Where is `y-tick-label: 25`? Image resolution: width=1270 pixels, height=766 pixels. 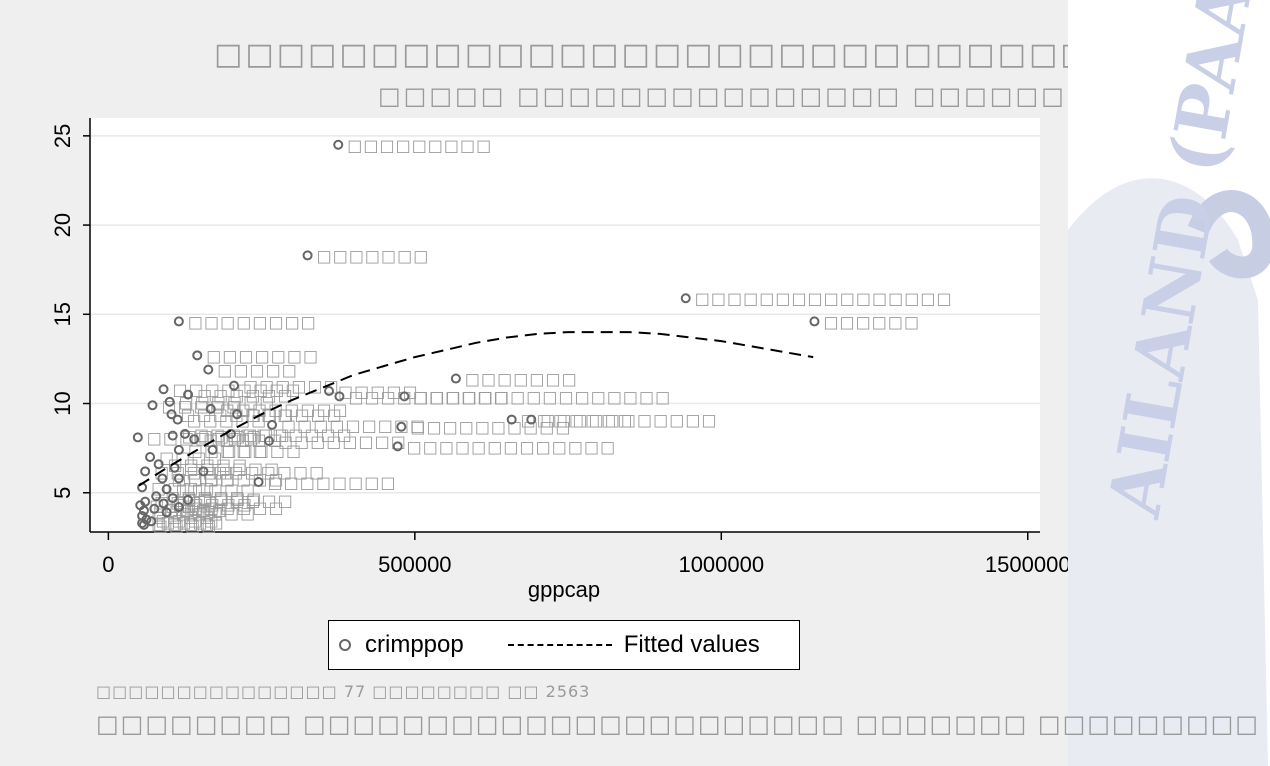
y-tick-label: 25 is located at coordinates (62, 136).